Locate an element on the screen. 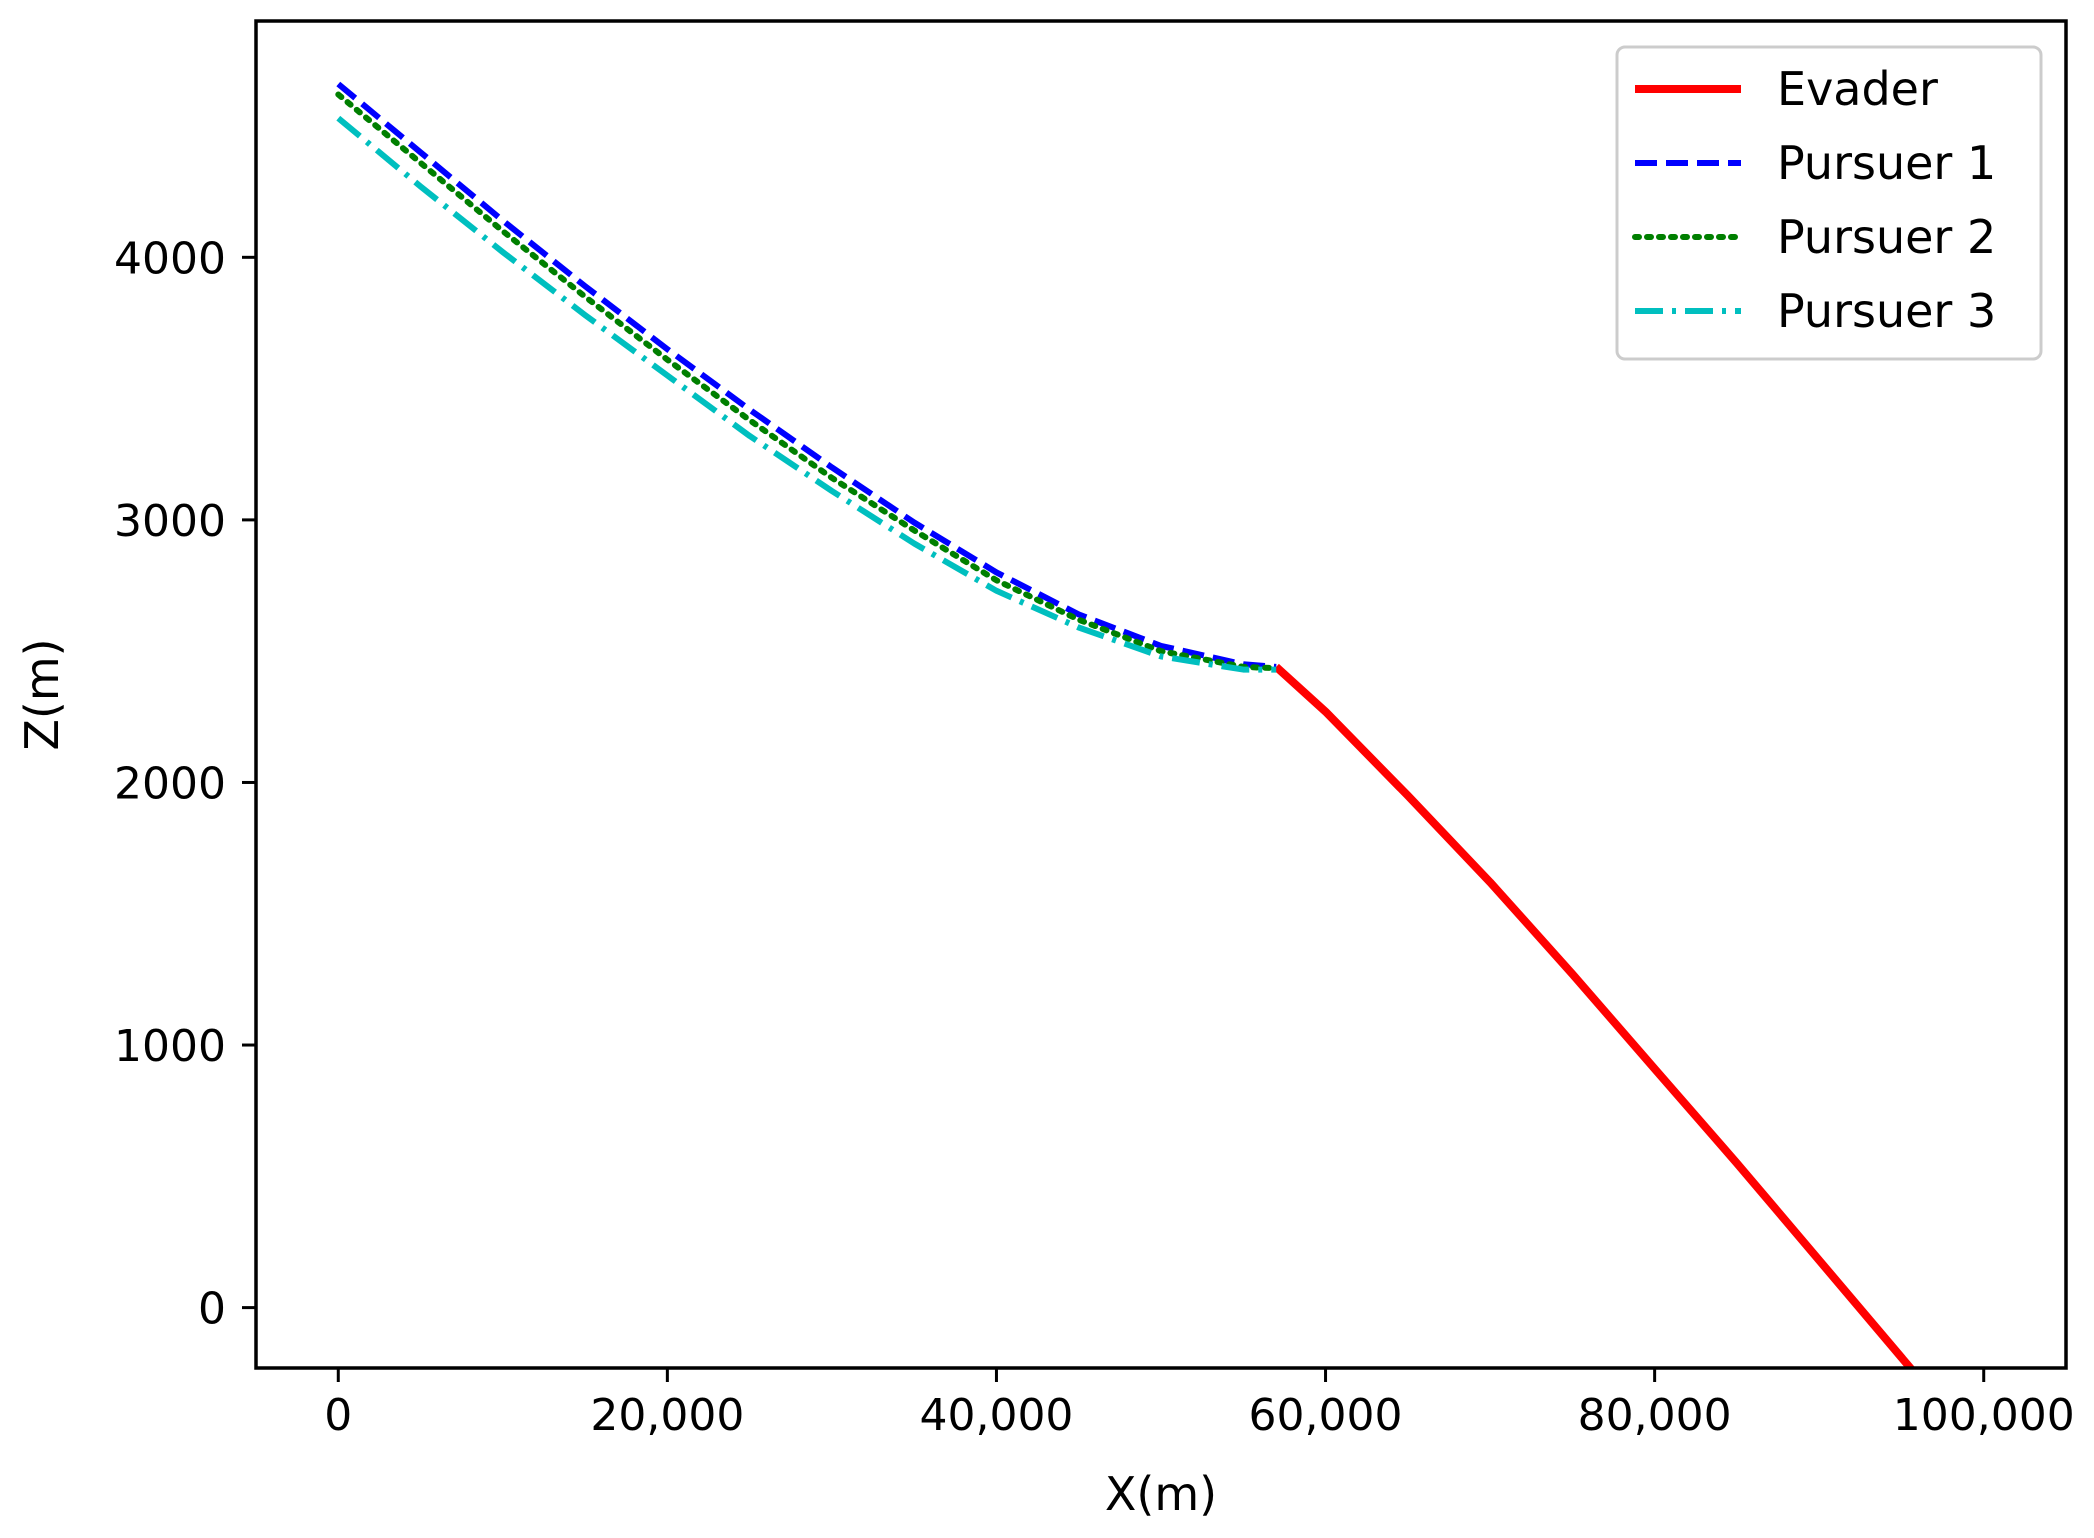 The width and height of the screenshot is (2094, 1538). x-tick-label: 60,000 is located at coordinates (1326, 1415).